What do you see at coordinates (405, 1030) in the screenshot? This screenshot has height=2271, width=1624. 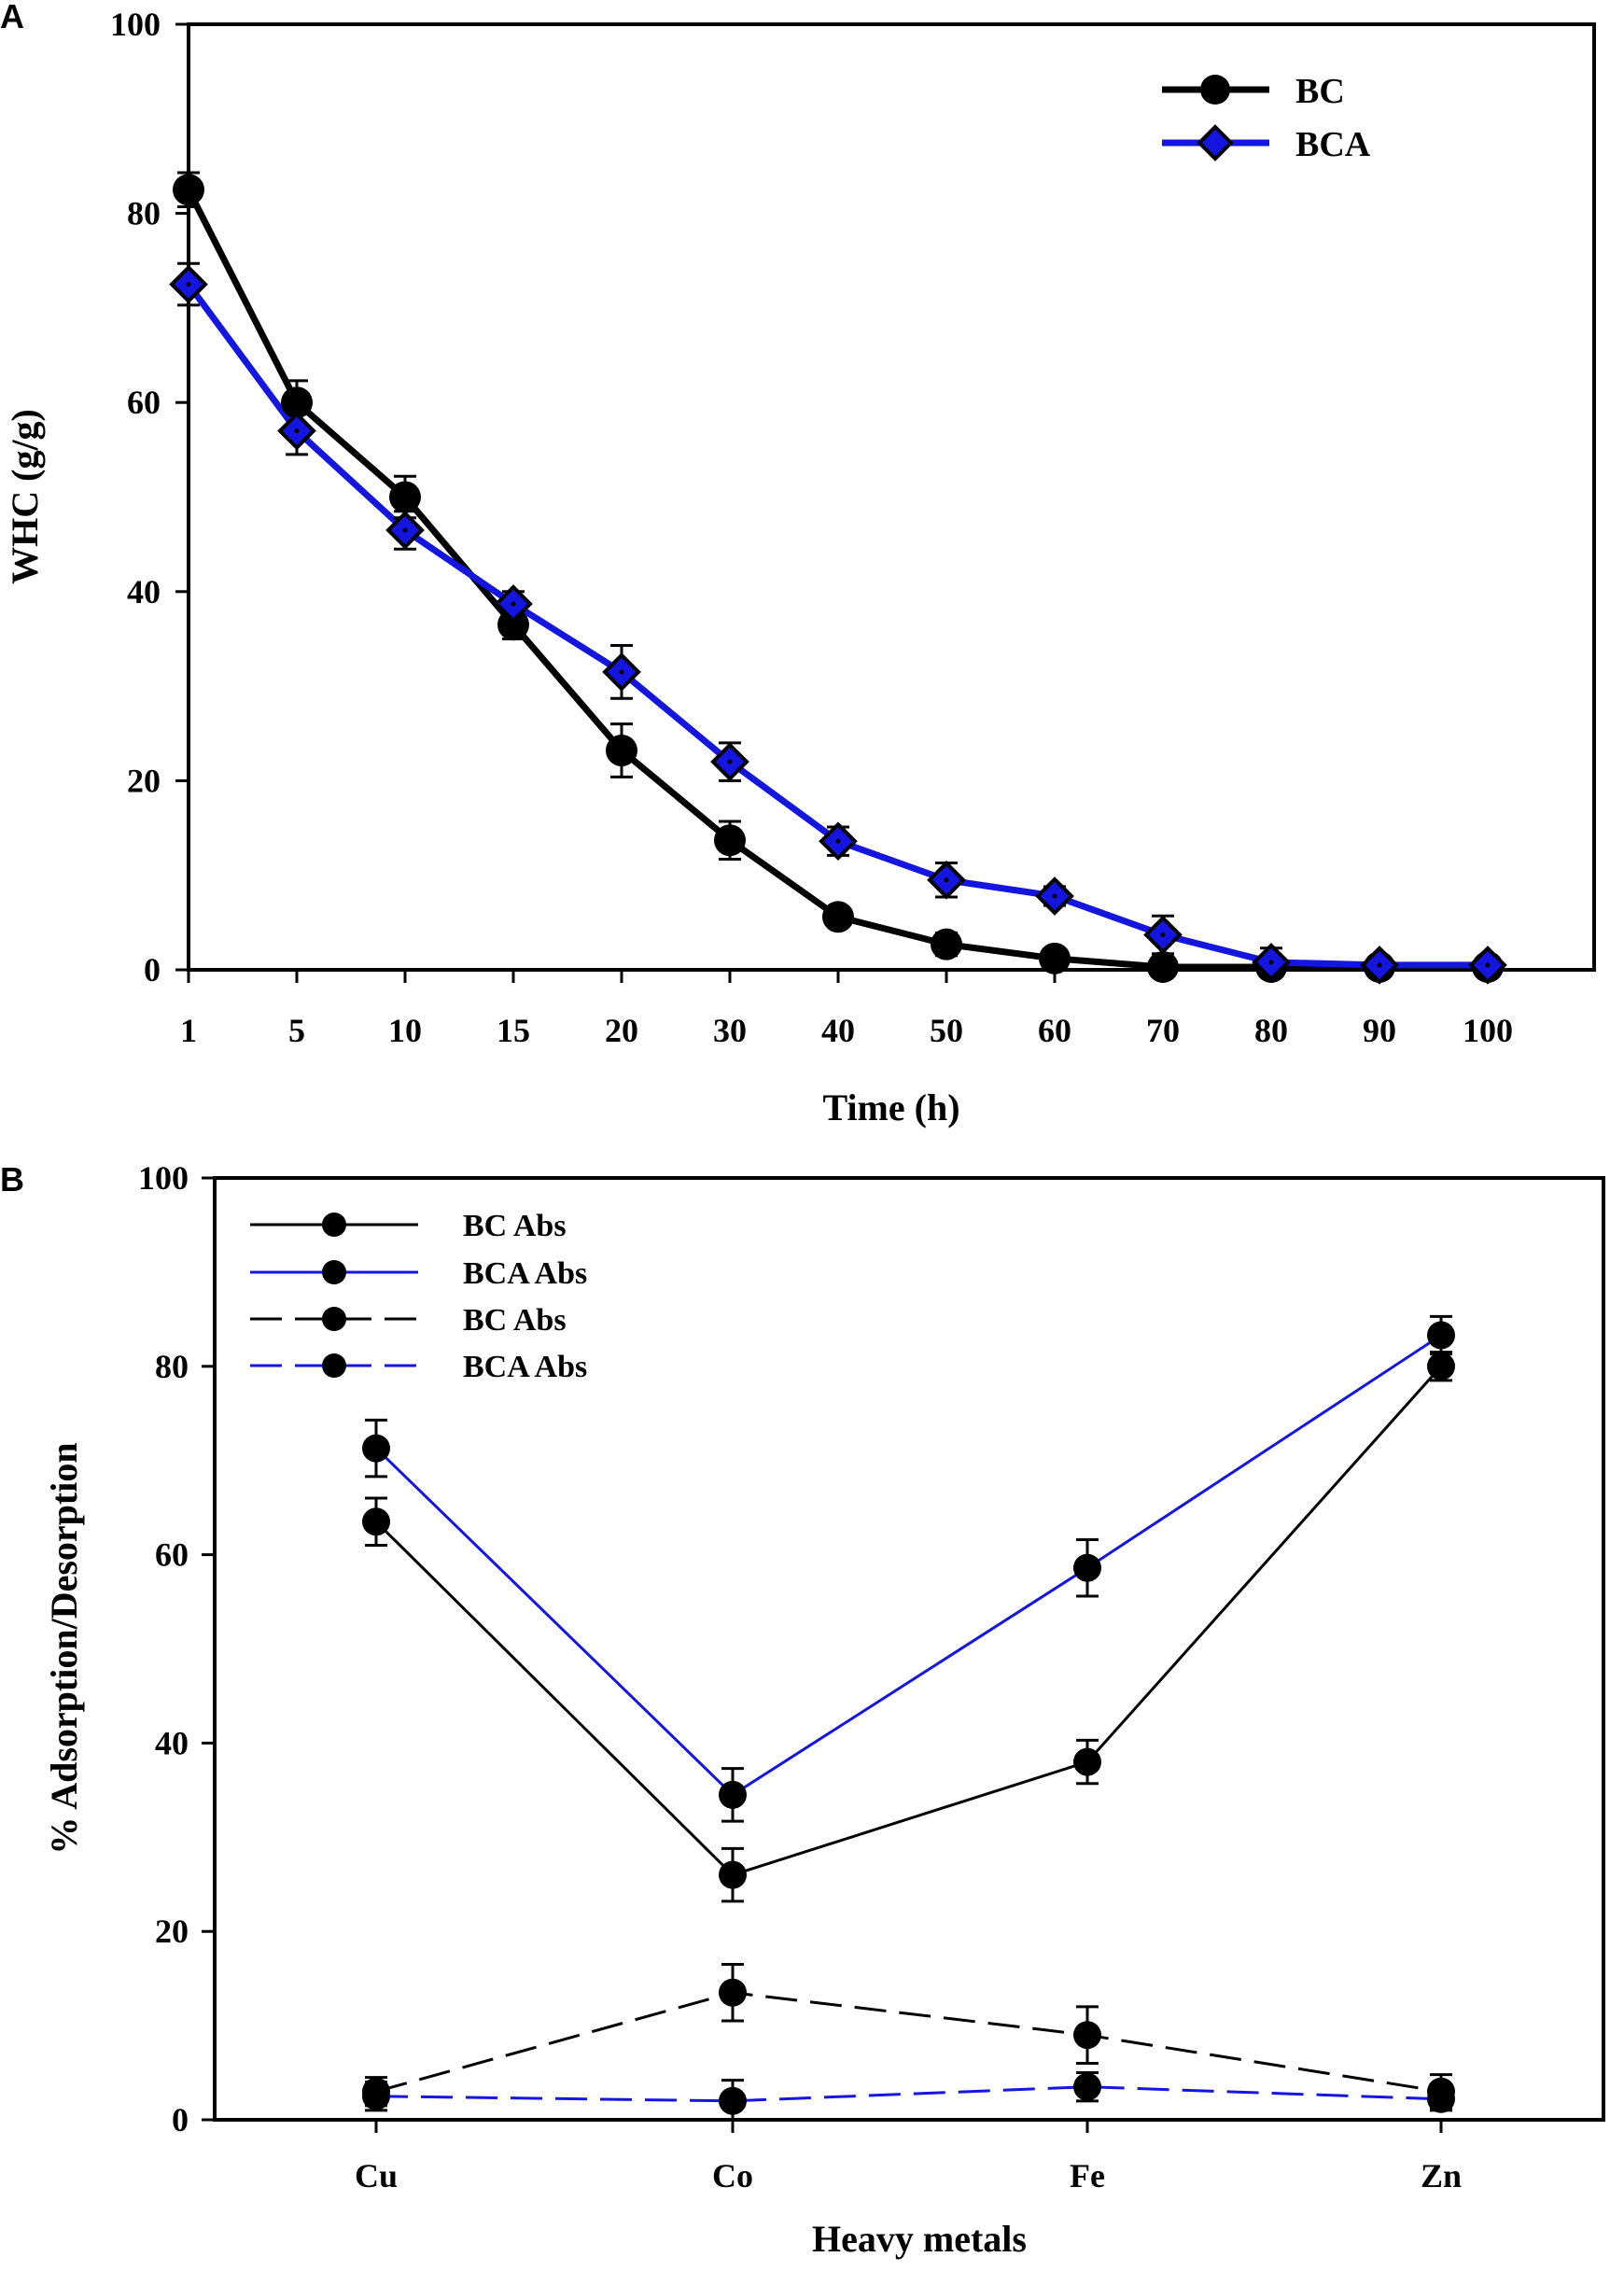 I see `panel-a-x-tick-label: 10` at bounding box center [405, 1030].